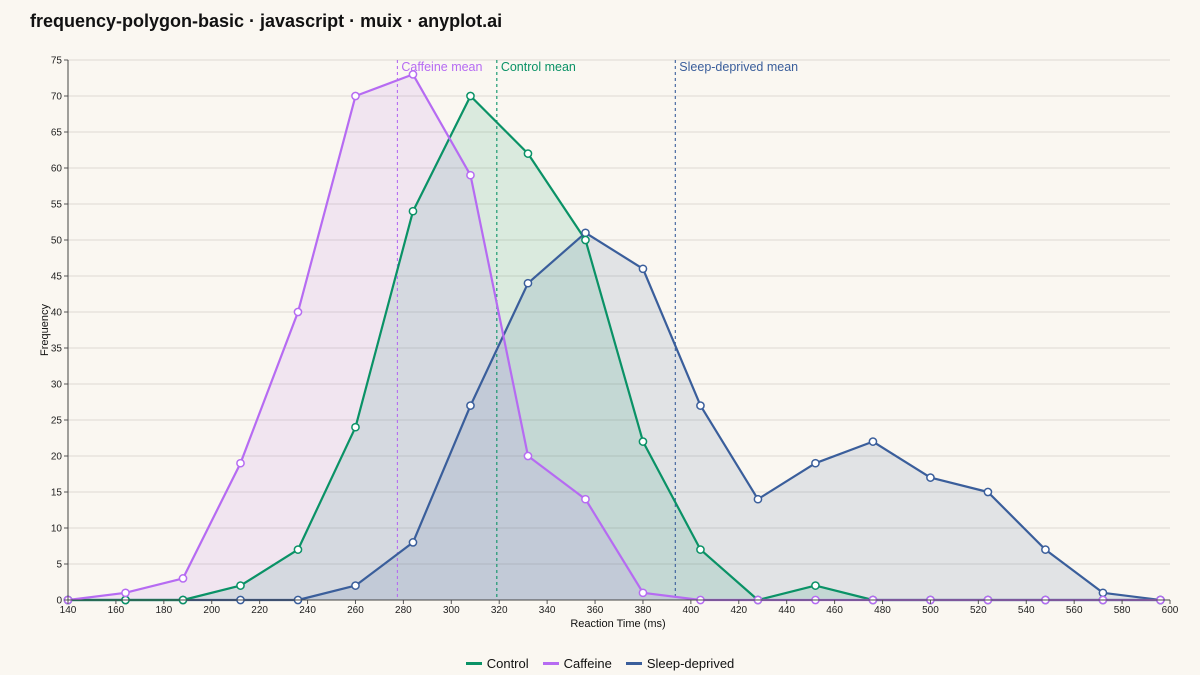  Describe the element at coordinates (116, 610) in the screenshot. I see `x-tick-label: 160` at that location.